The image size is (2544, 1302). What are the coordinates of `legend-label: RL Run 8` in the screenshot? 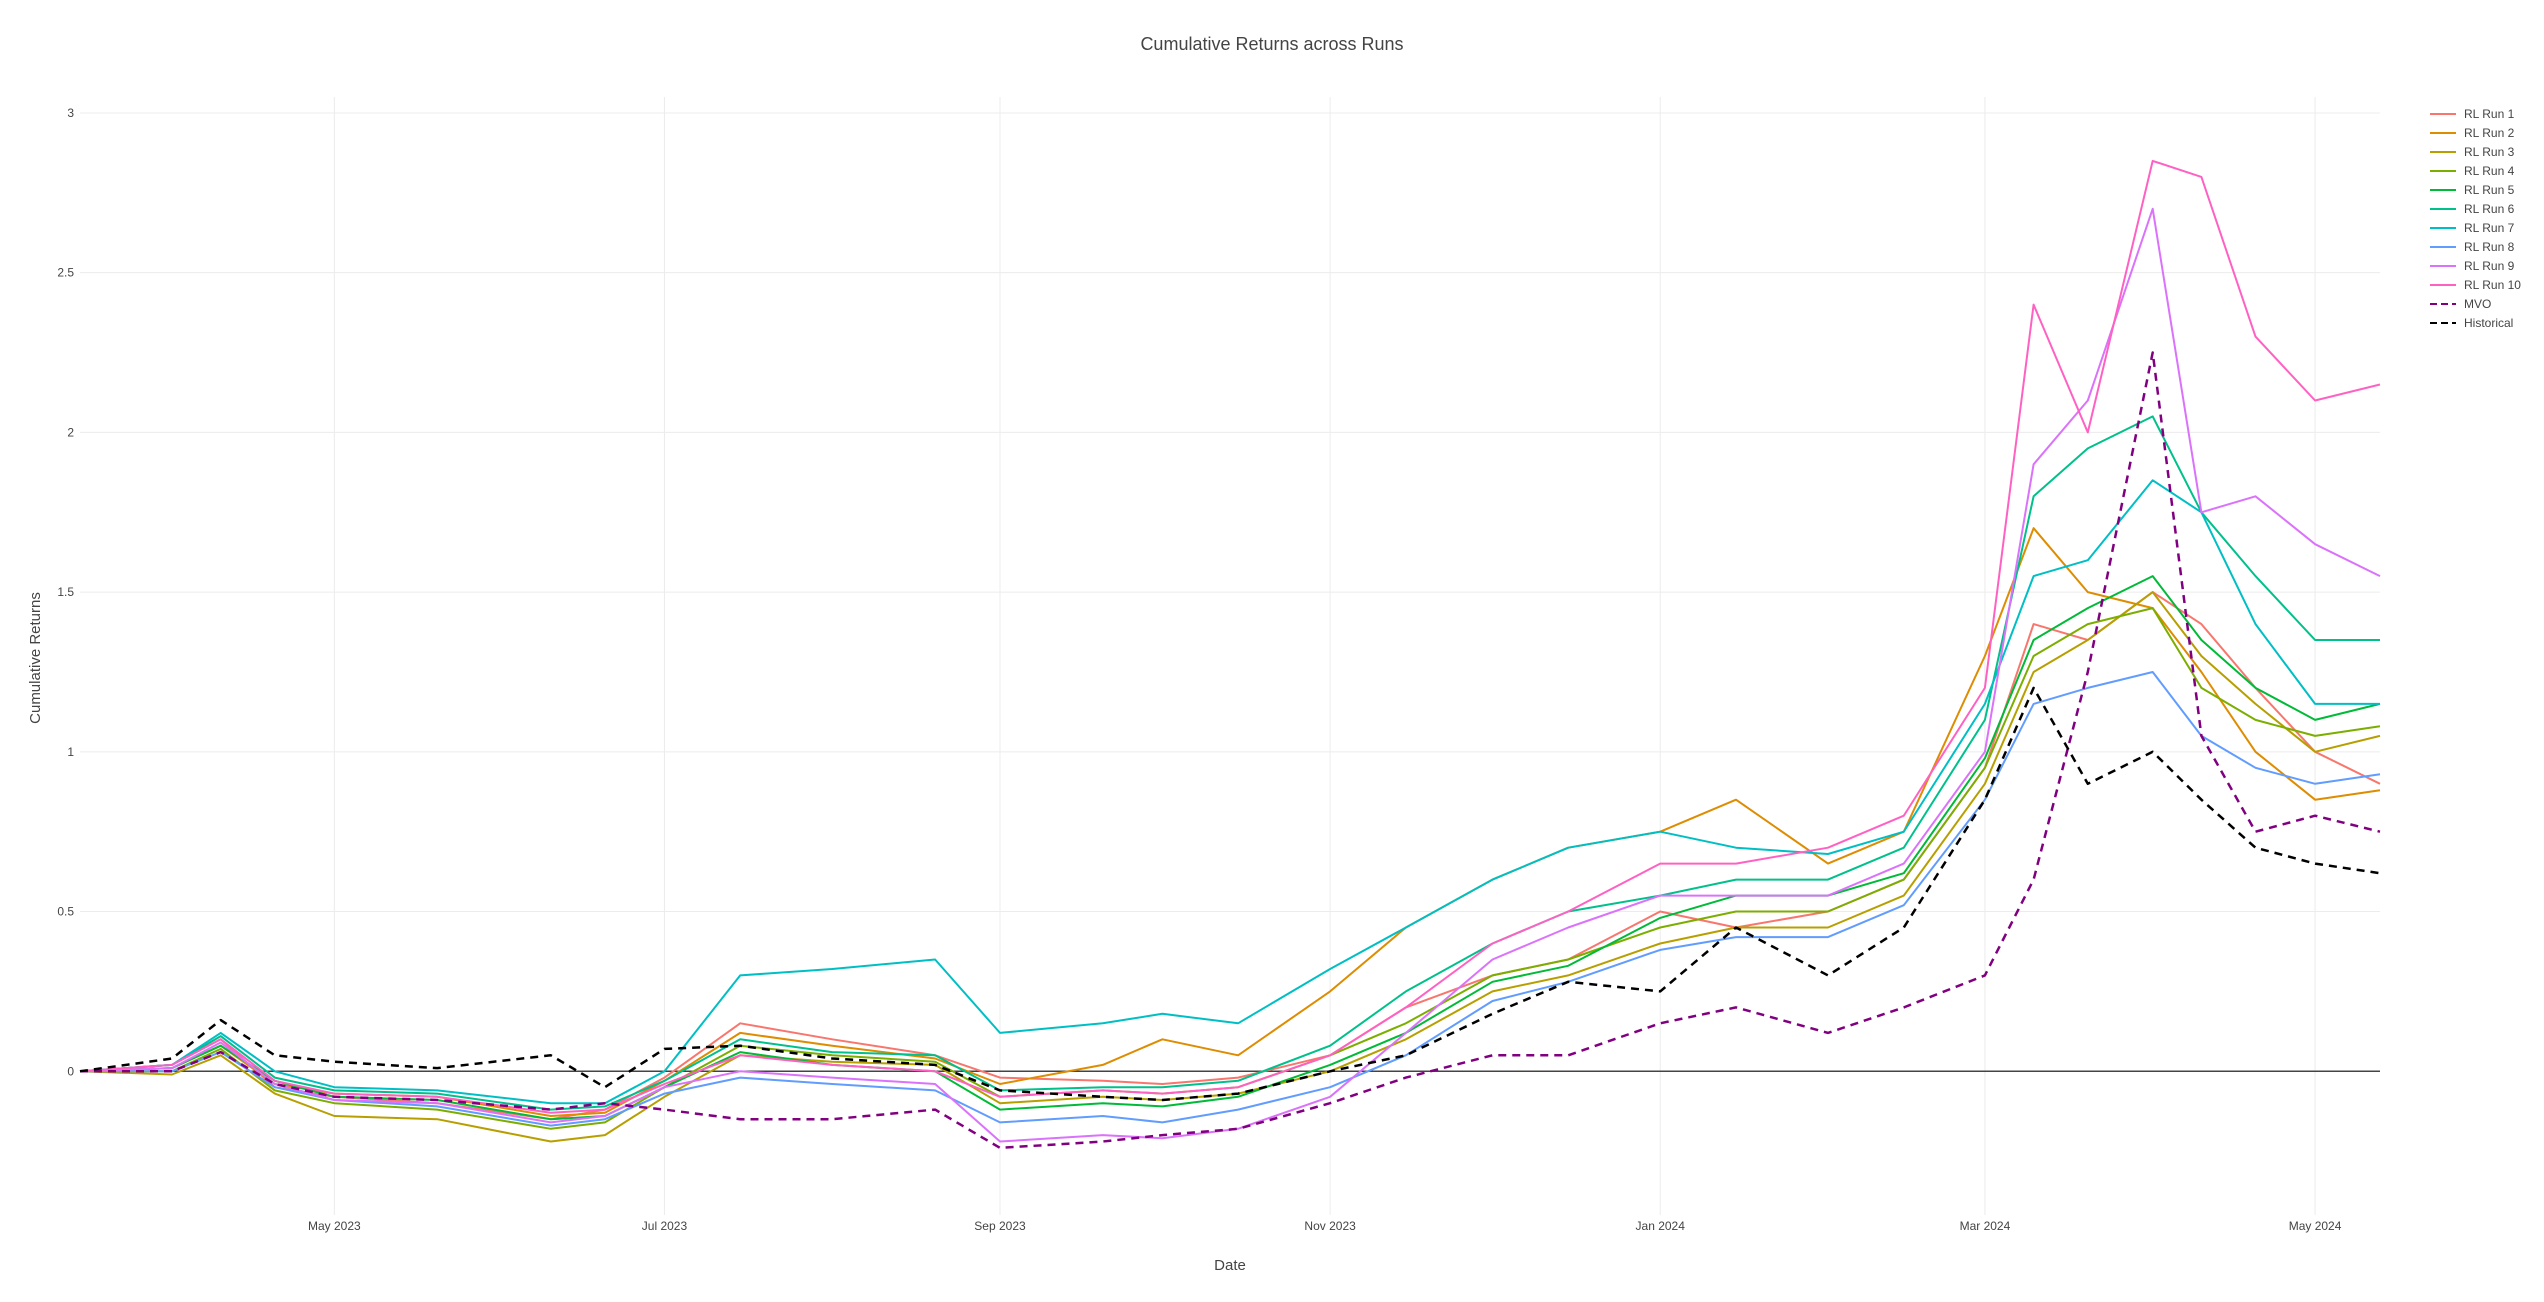 It's located at (2489, 247).